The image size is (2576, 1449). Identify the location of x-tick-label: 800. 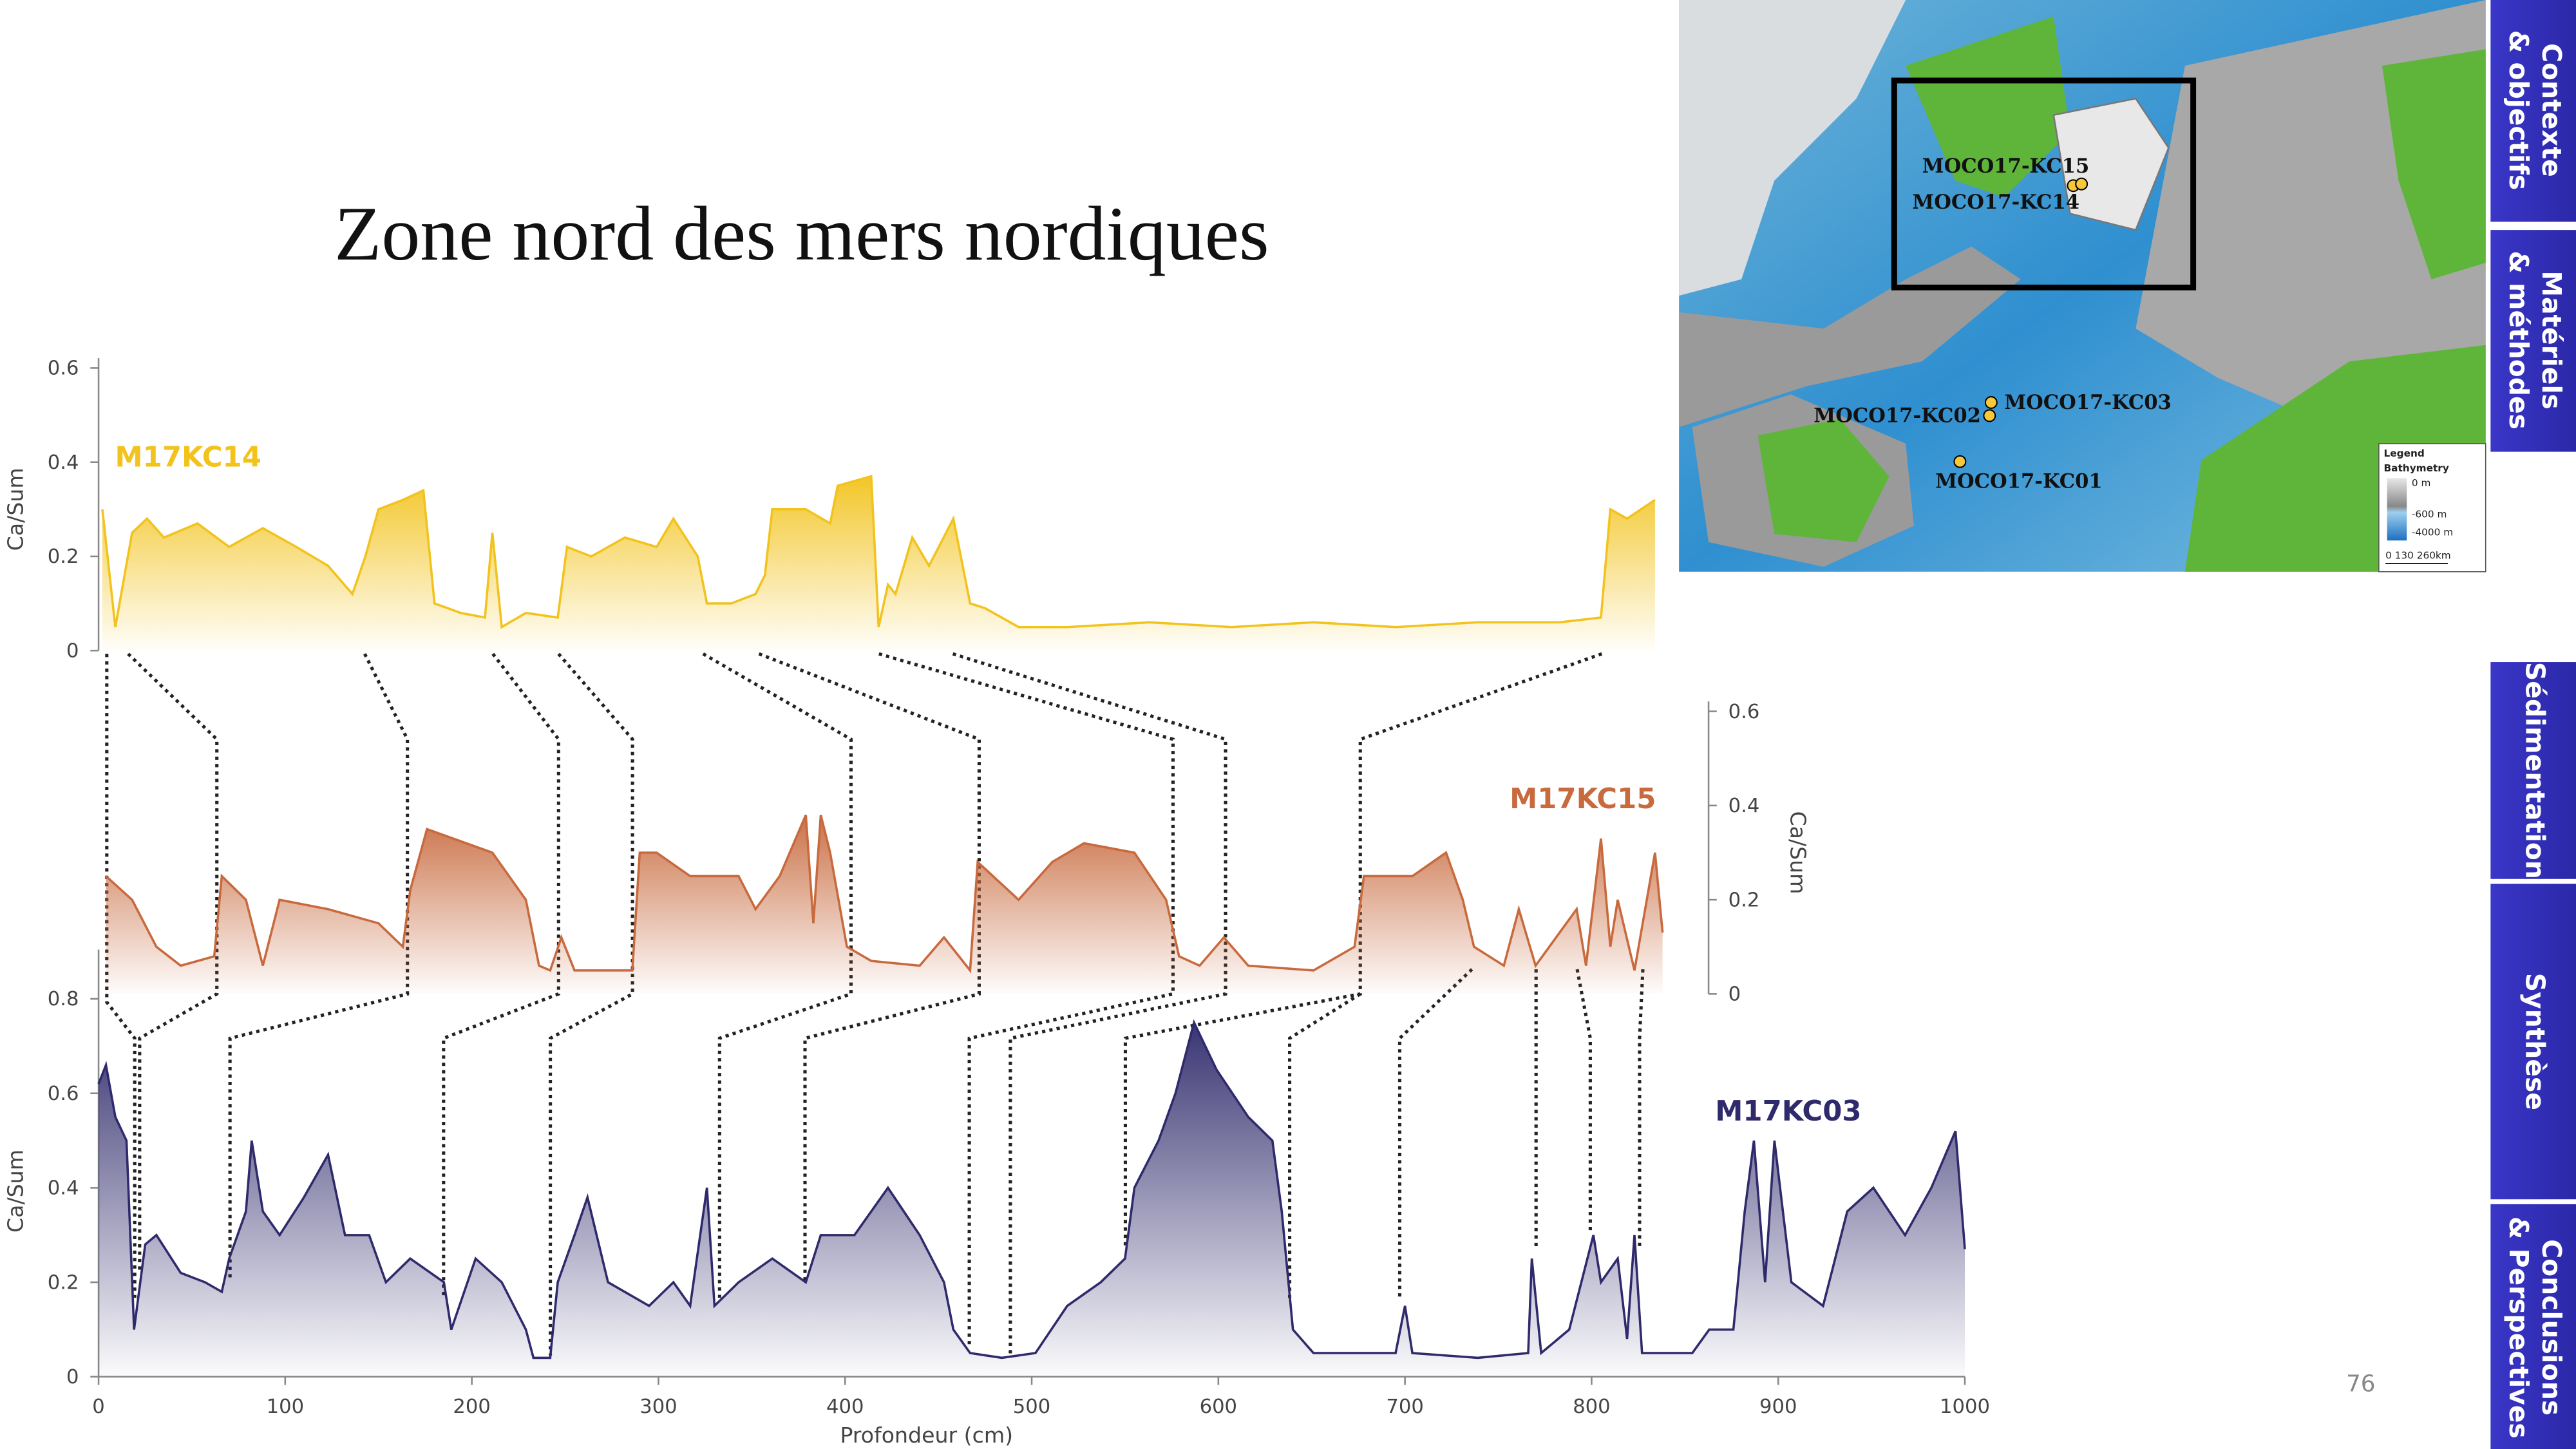
(1591, 1407).